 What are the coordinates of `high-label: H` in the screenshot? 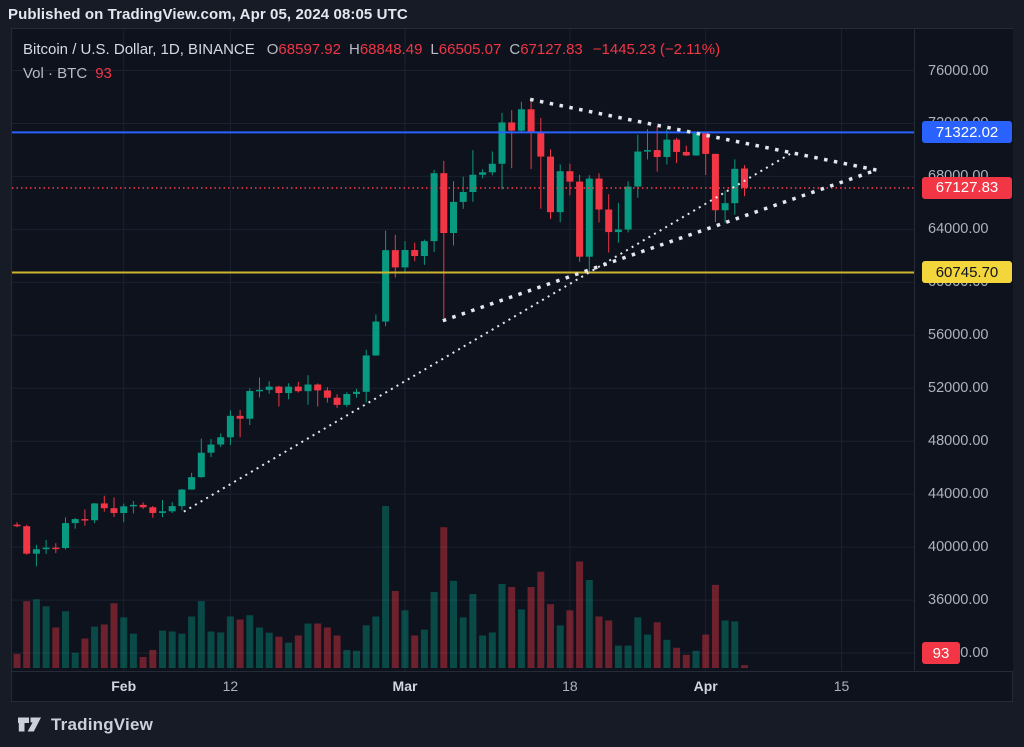 It's located at (354, 49).